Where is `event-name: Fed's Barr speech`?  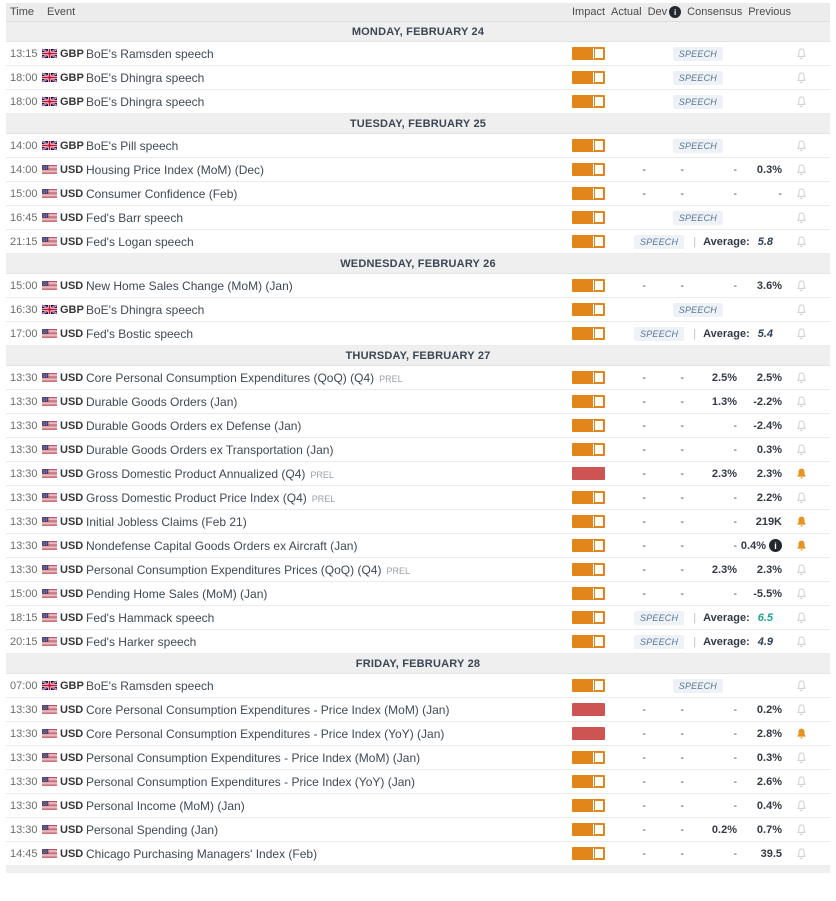 event-name: Fed's Barr speech is located at coordinates (329, 218).